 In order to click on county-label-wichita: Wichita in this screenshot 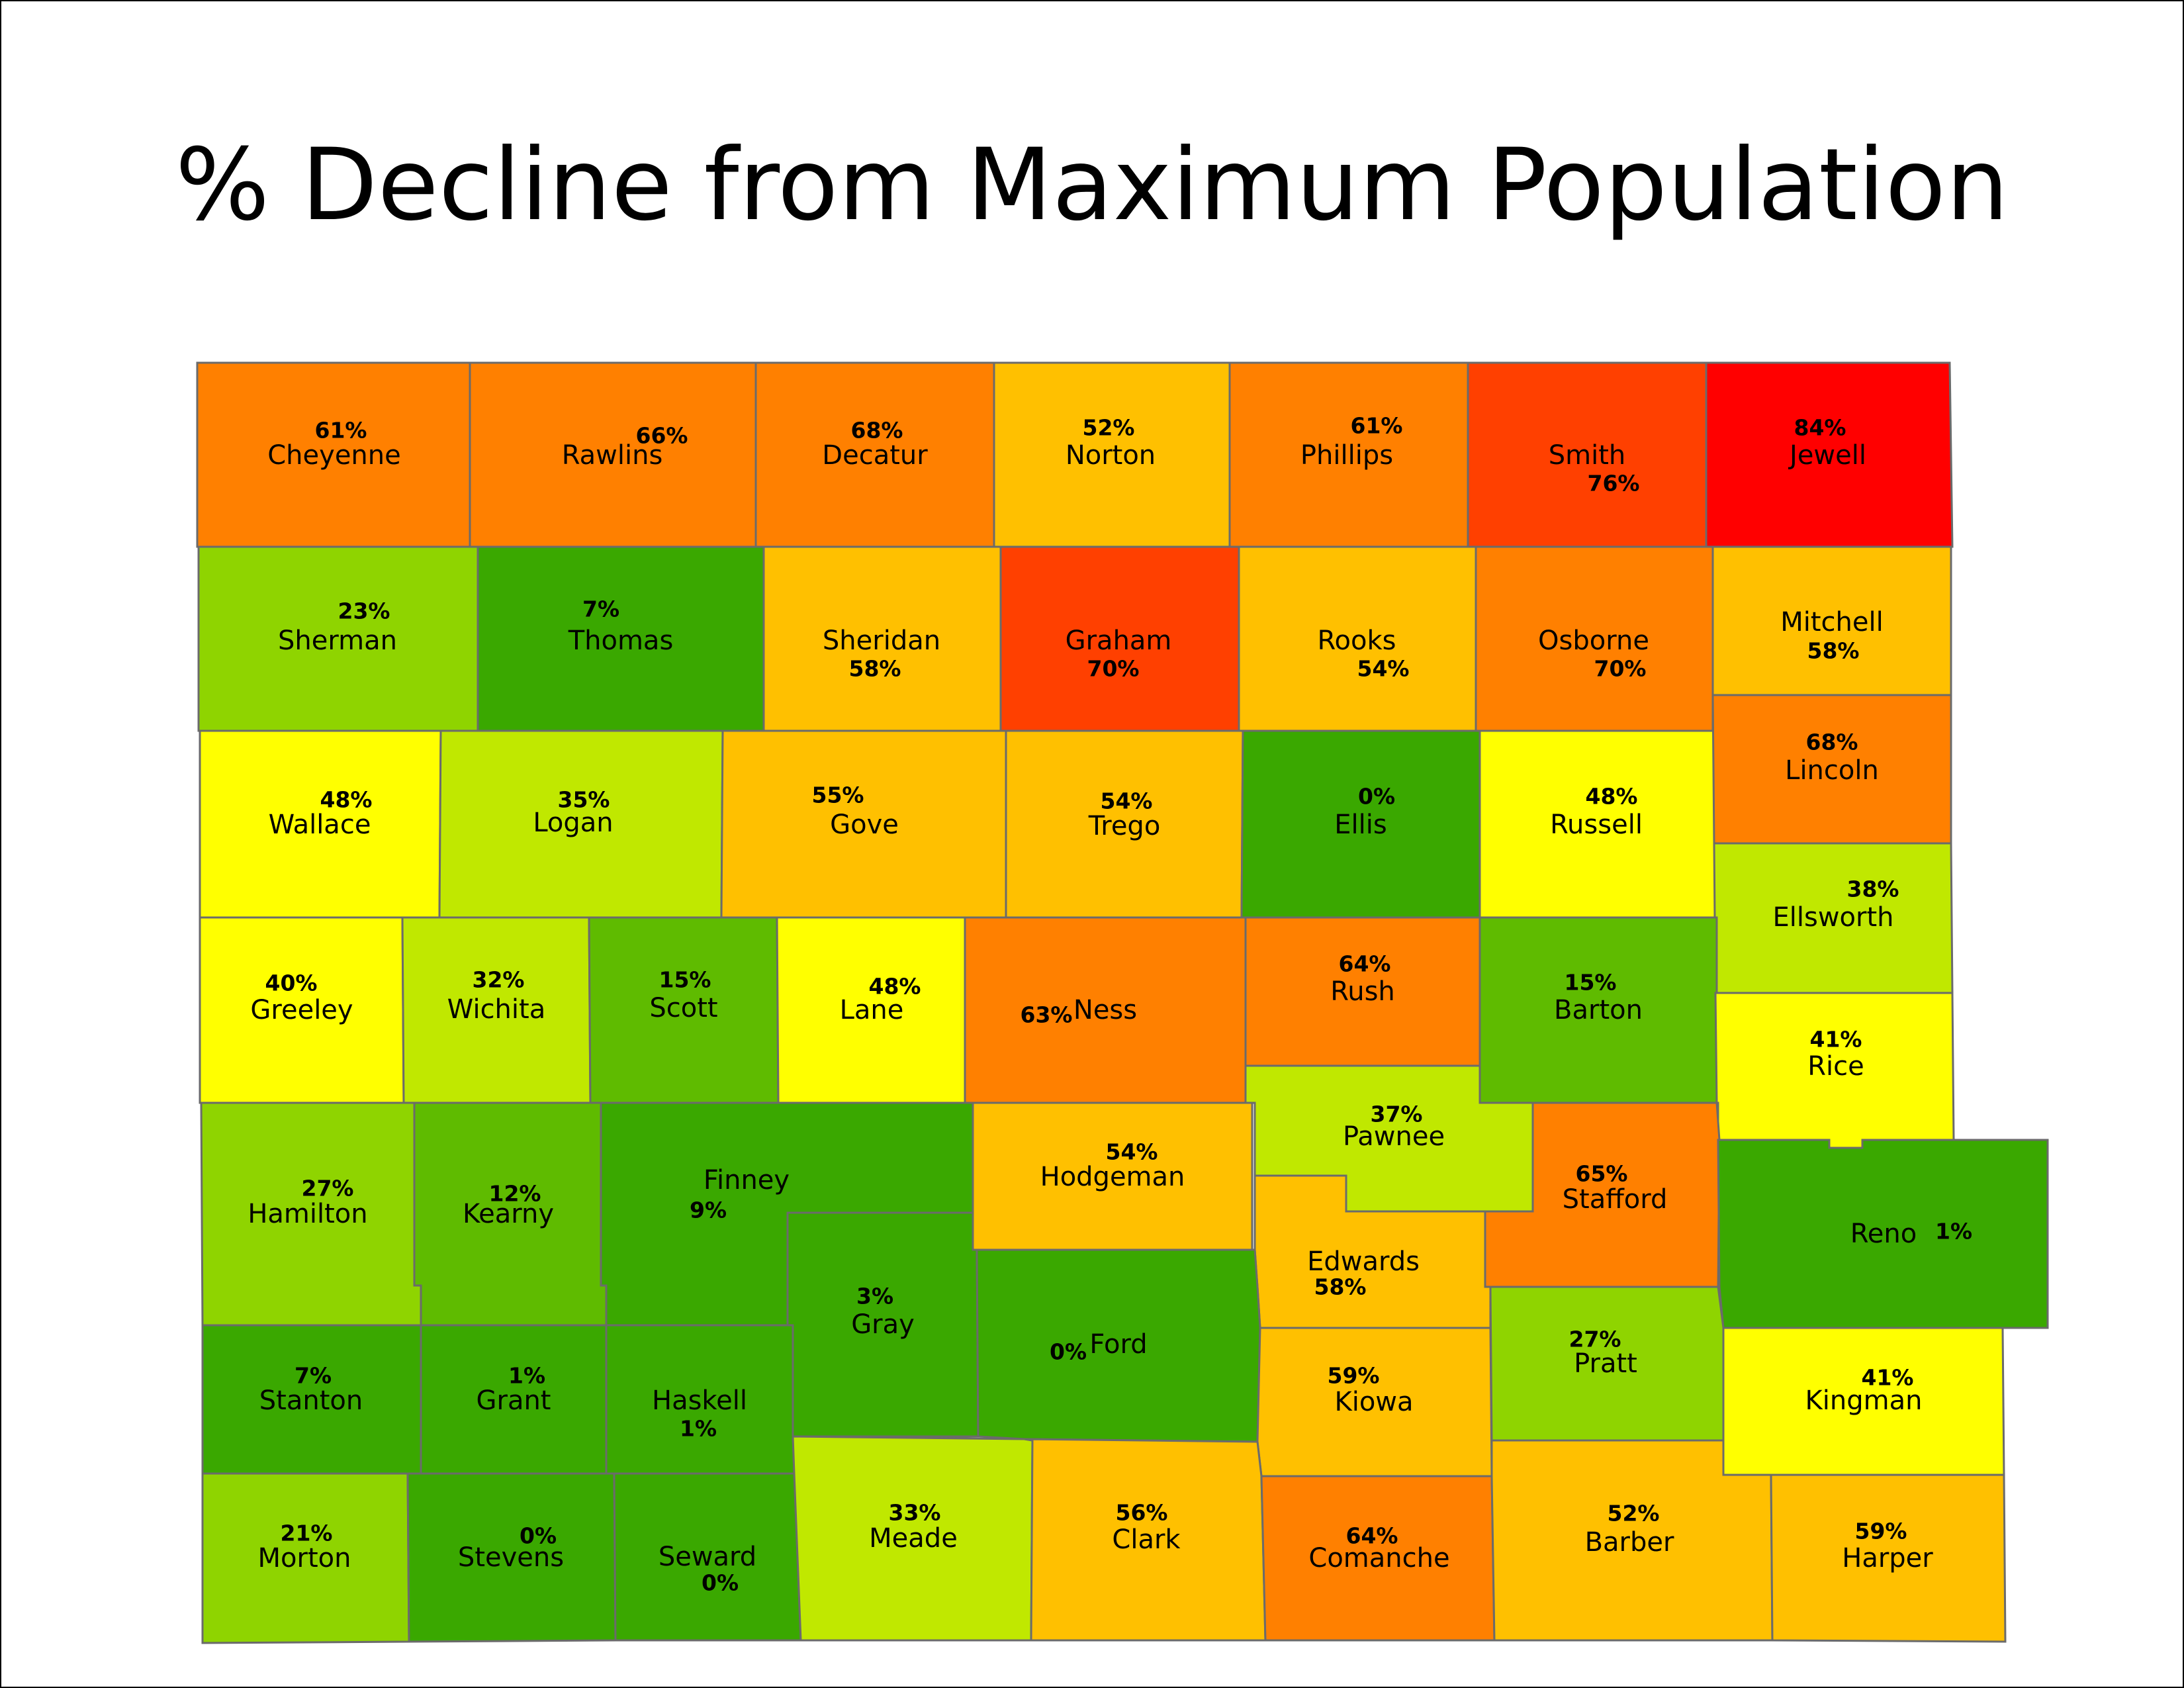, I will do `click(496, 1009)`.